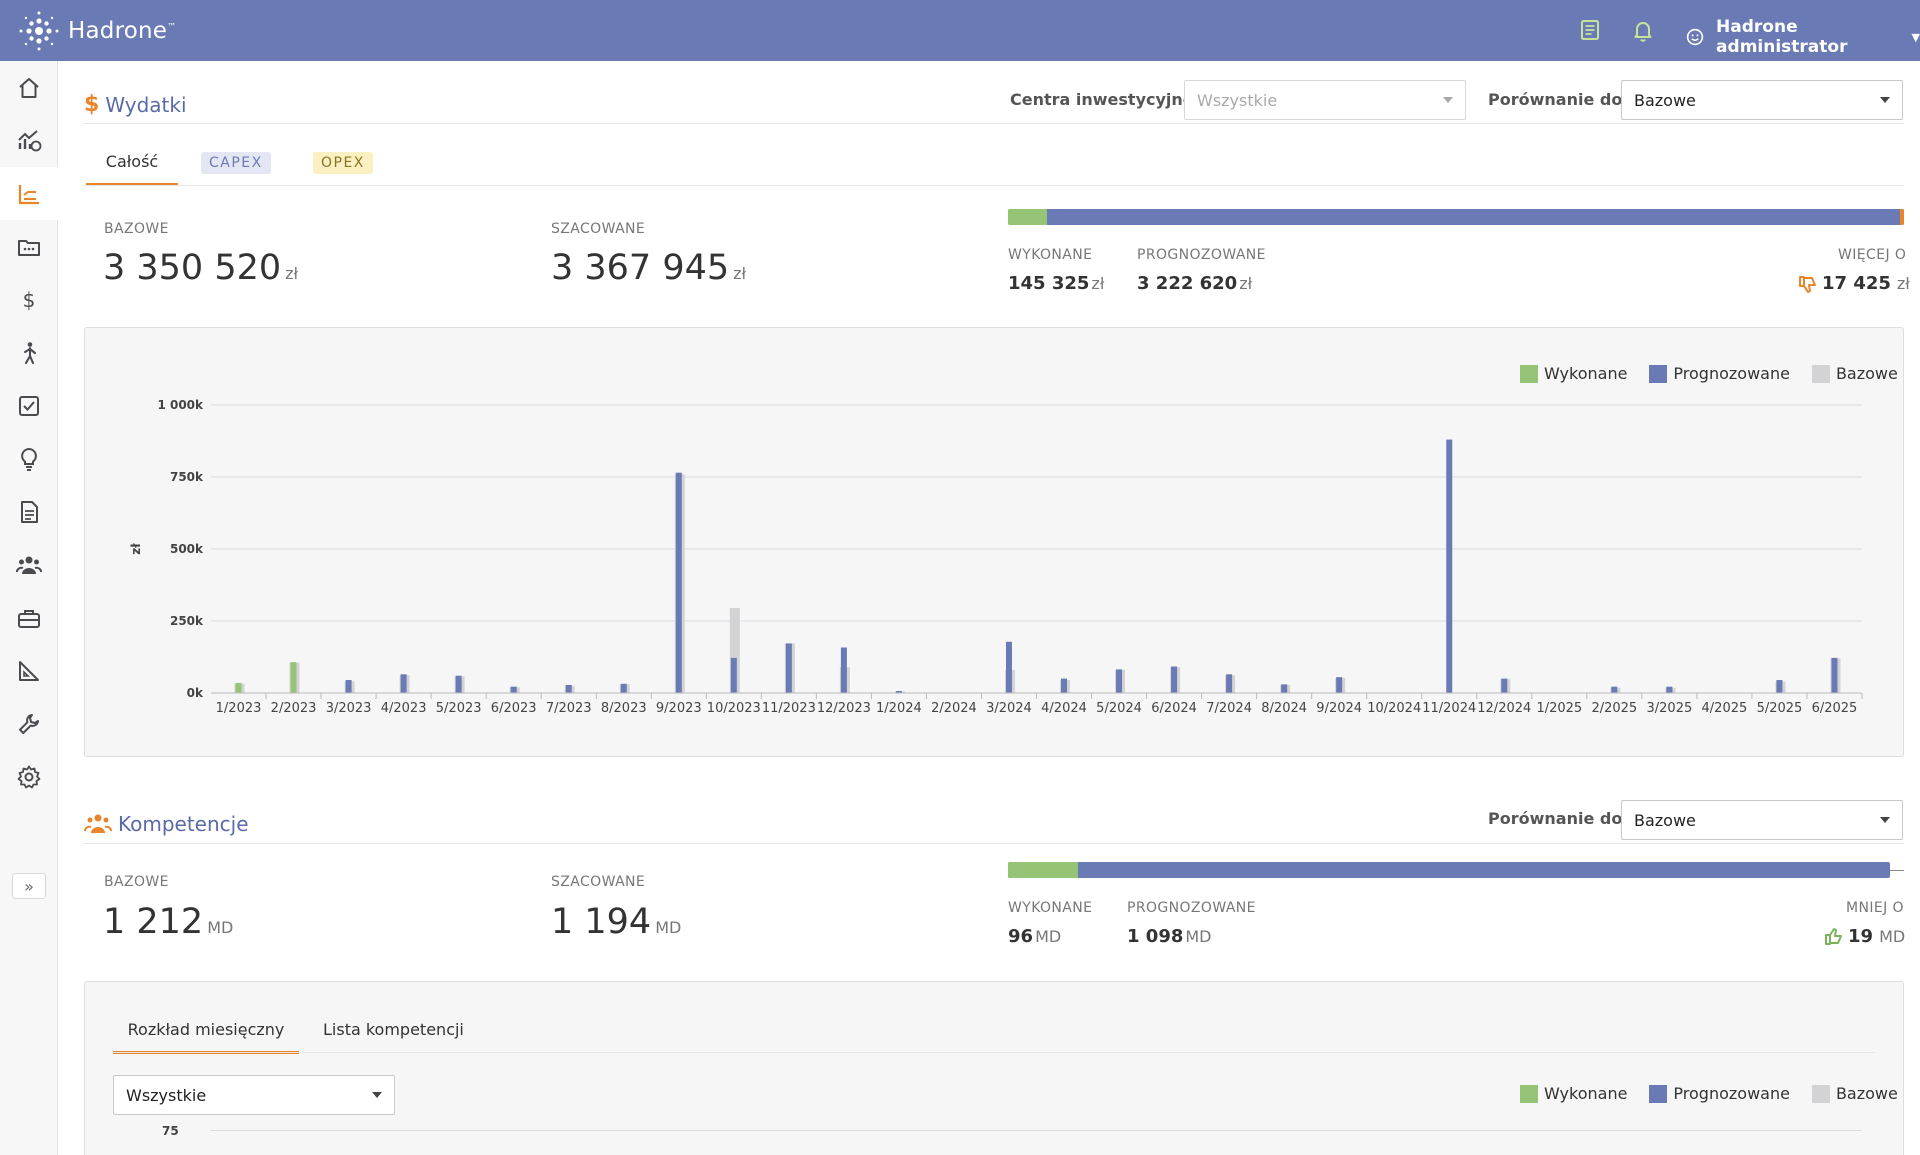  What do you see at coordinates (1780, 708) in the screenshot?
I see `x-tick-label: 5/2025` at bounding box center [1780, 708].